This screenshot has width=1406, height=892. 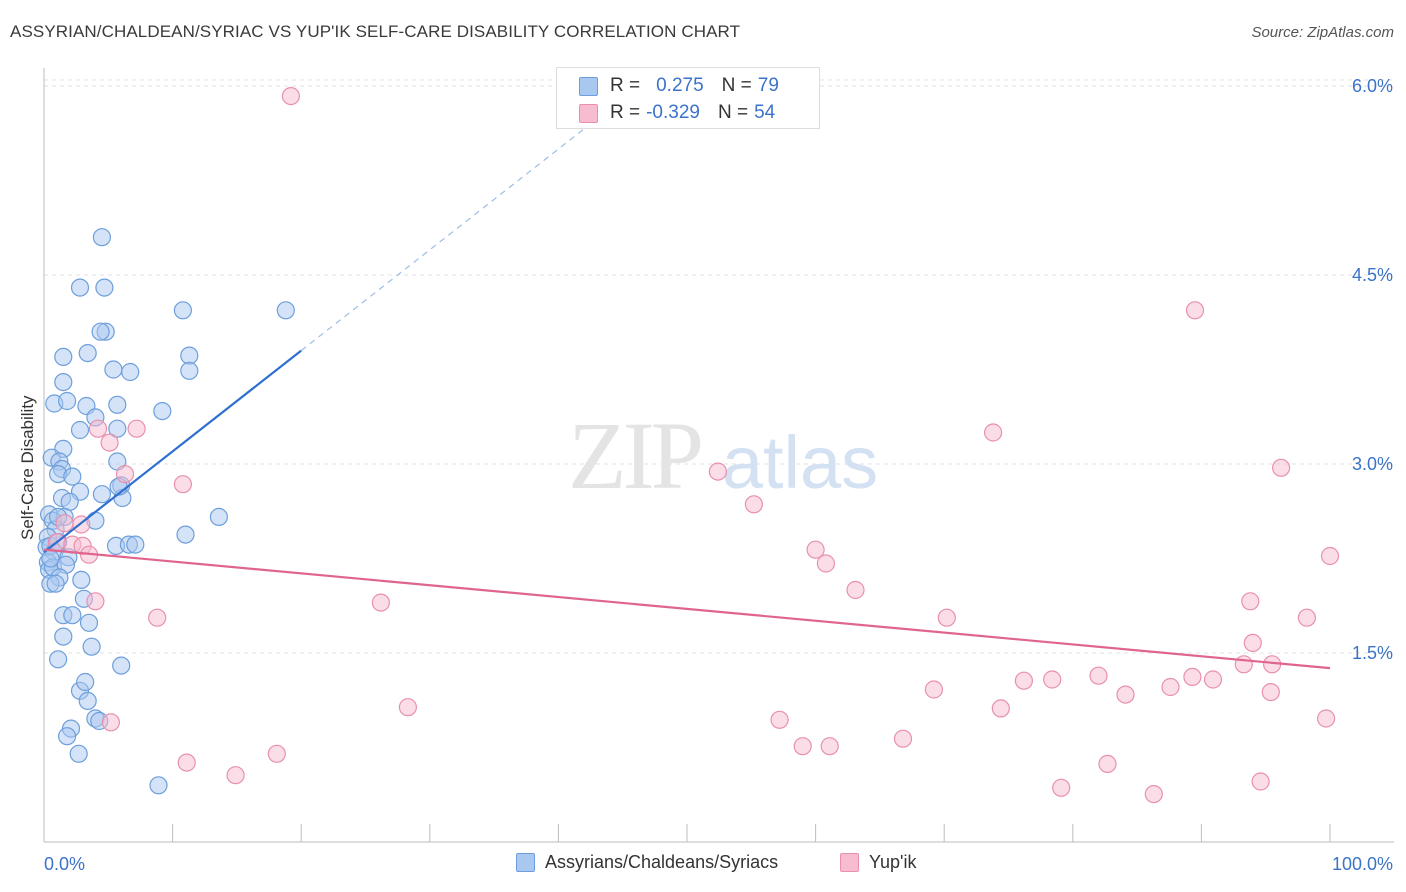 I want to click on y-tick-label: 6.0%, so click(x=1372, y=86).